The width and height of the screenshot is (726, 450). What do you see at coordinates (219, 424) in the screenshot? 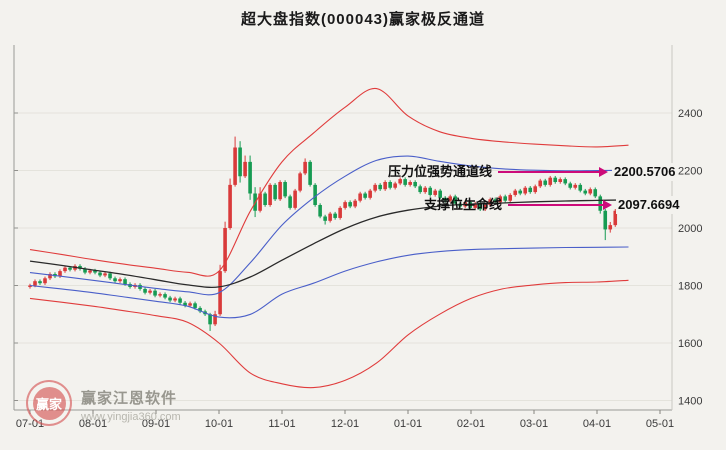
I see `svg-text: 10-01` at bounding box center [219, 424].